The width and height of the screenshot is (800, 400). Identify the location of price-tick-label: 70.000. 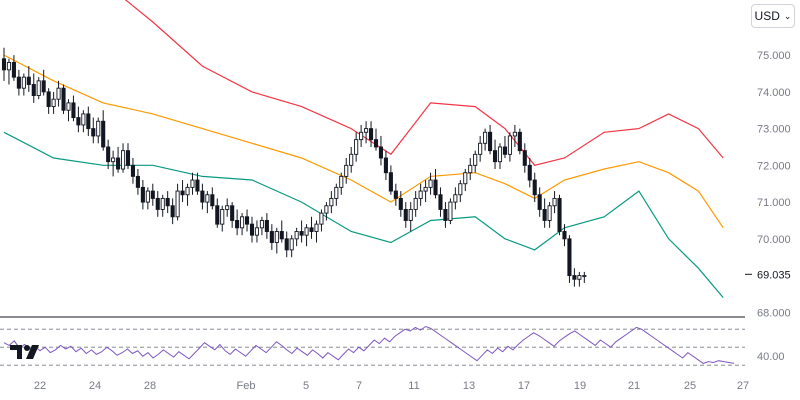
(774, 240).